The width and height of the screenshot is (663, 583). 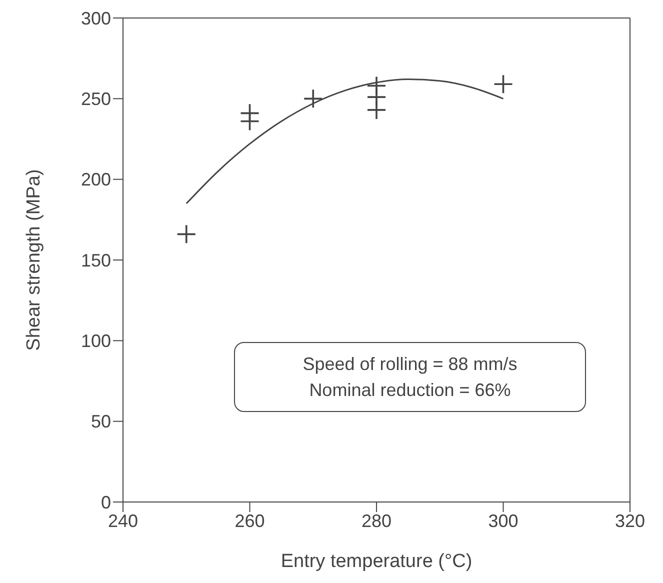 What do you see at coordinates (105, 502) in the screenshot?
I see `y-tick-label: 0` at bounding box center [105, 502].